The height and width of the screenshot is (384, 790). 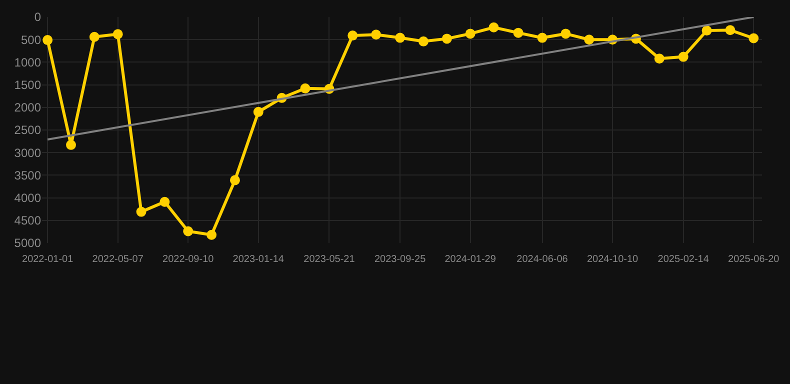 What do you see at coordinates (28, 243) in the screenshot?
I see `y-tick-label: 5000` at bounding box center [28, 243].